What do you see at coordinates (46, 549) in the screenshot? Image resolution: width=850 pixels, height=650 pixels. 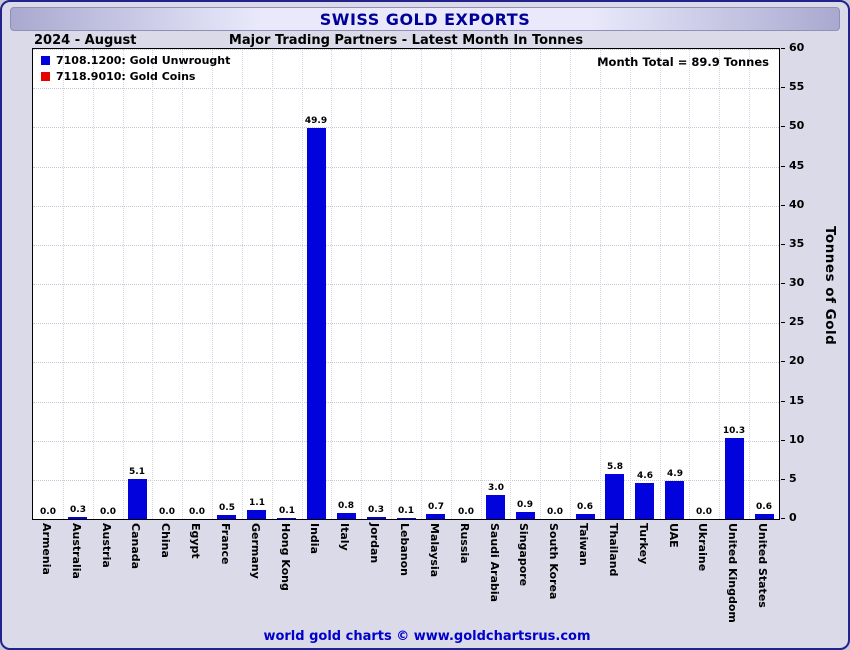 I see `x-tick-label: Armenia` at bounding box center [46, 549].